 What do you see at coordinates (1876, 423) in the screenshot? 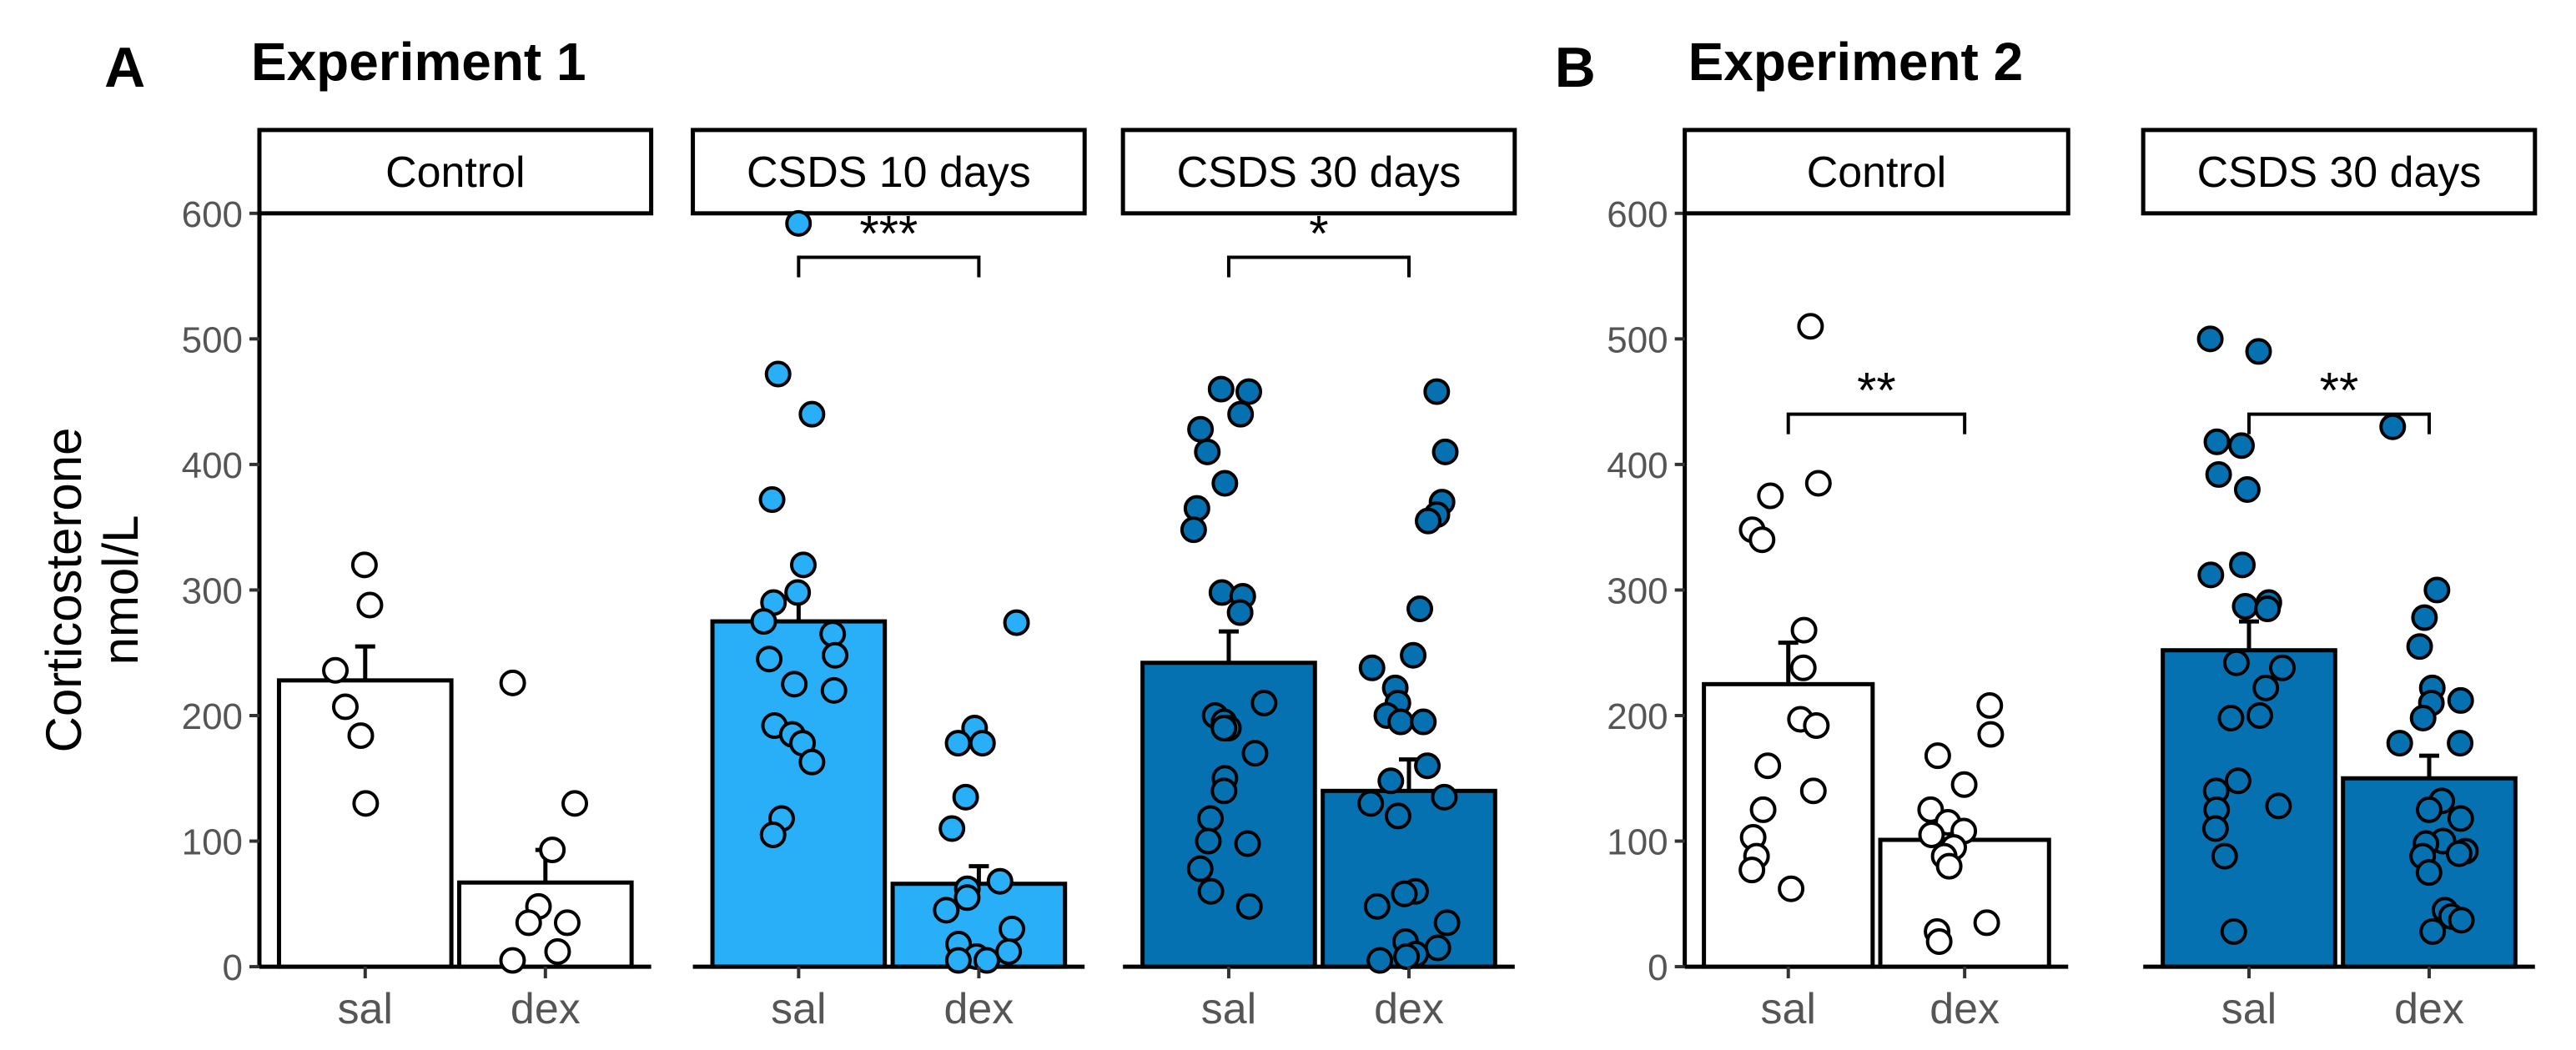
I see `significance-bracket` at bounding box center [1876, 423].